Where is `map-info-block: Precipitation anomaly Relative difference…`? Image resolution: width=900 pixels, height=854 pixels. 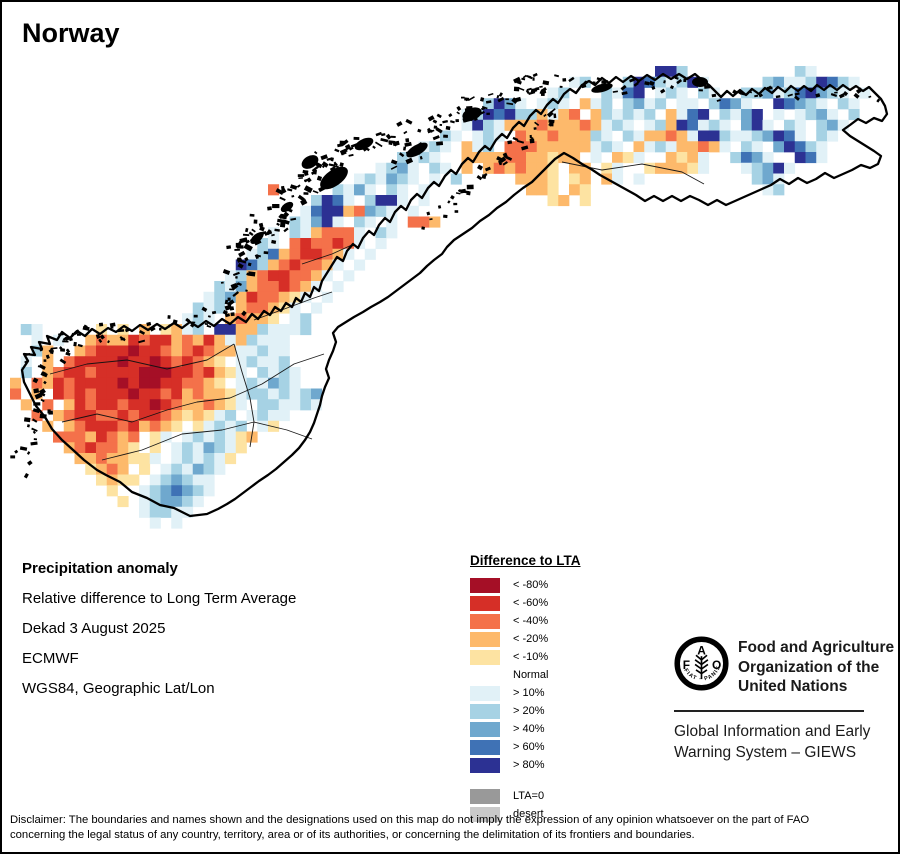
map-info-block: Precipitation anomaly Relative difference… is located at coordinates (159, 633).